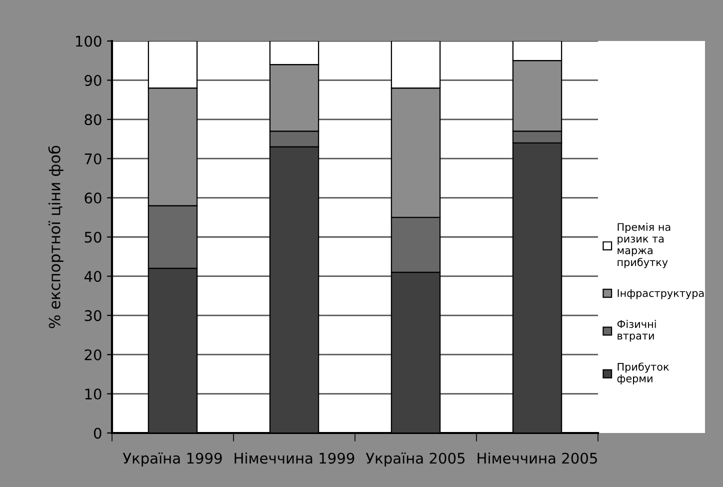  What do you see at coordinates (294, 458) in the screenshot?
I see `x-tick-label: Німеччина 1999` at bounding box center [294, 458].